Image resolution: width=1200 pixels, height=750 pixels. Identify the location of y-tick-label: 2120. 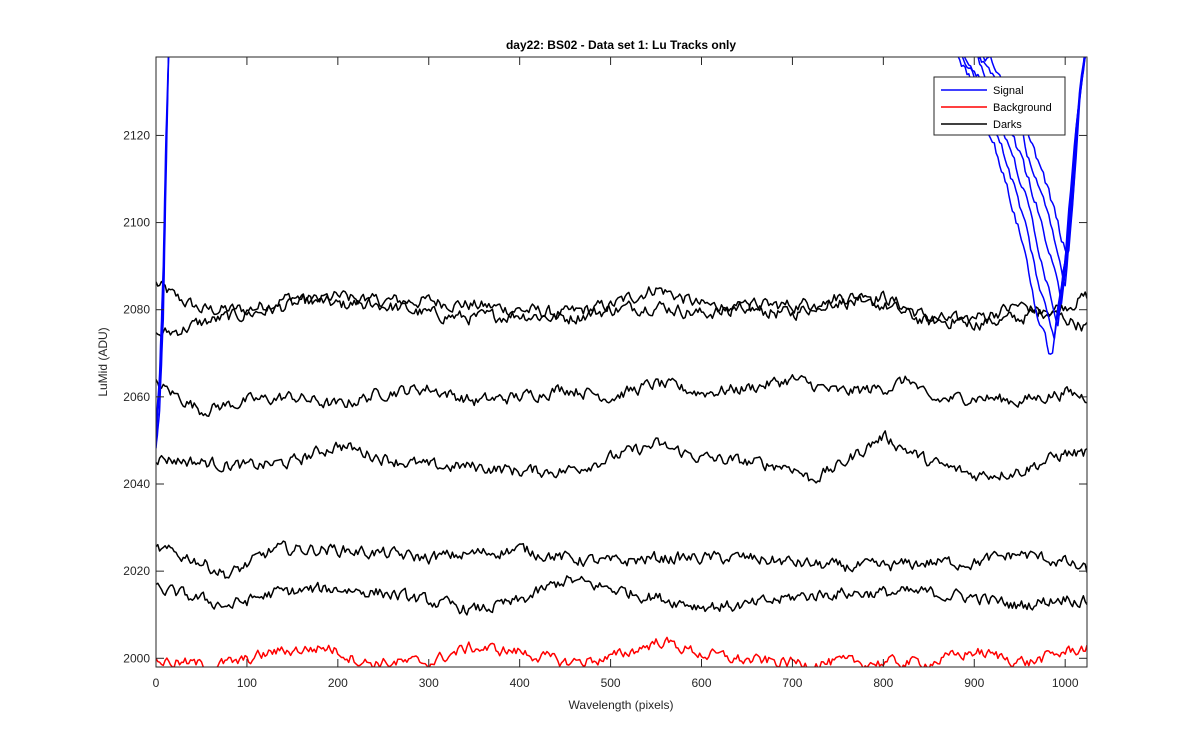
(136, 135).